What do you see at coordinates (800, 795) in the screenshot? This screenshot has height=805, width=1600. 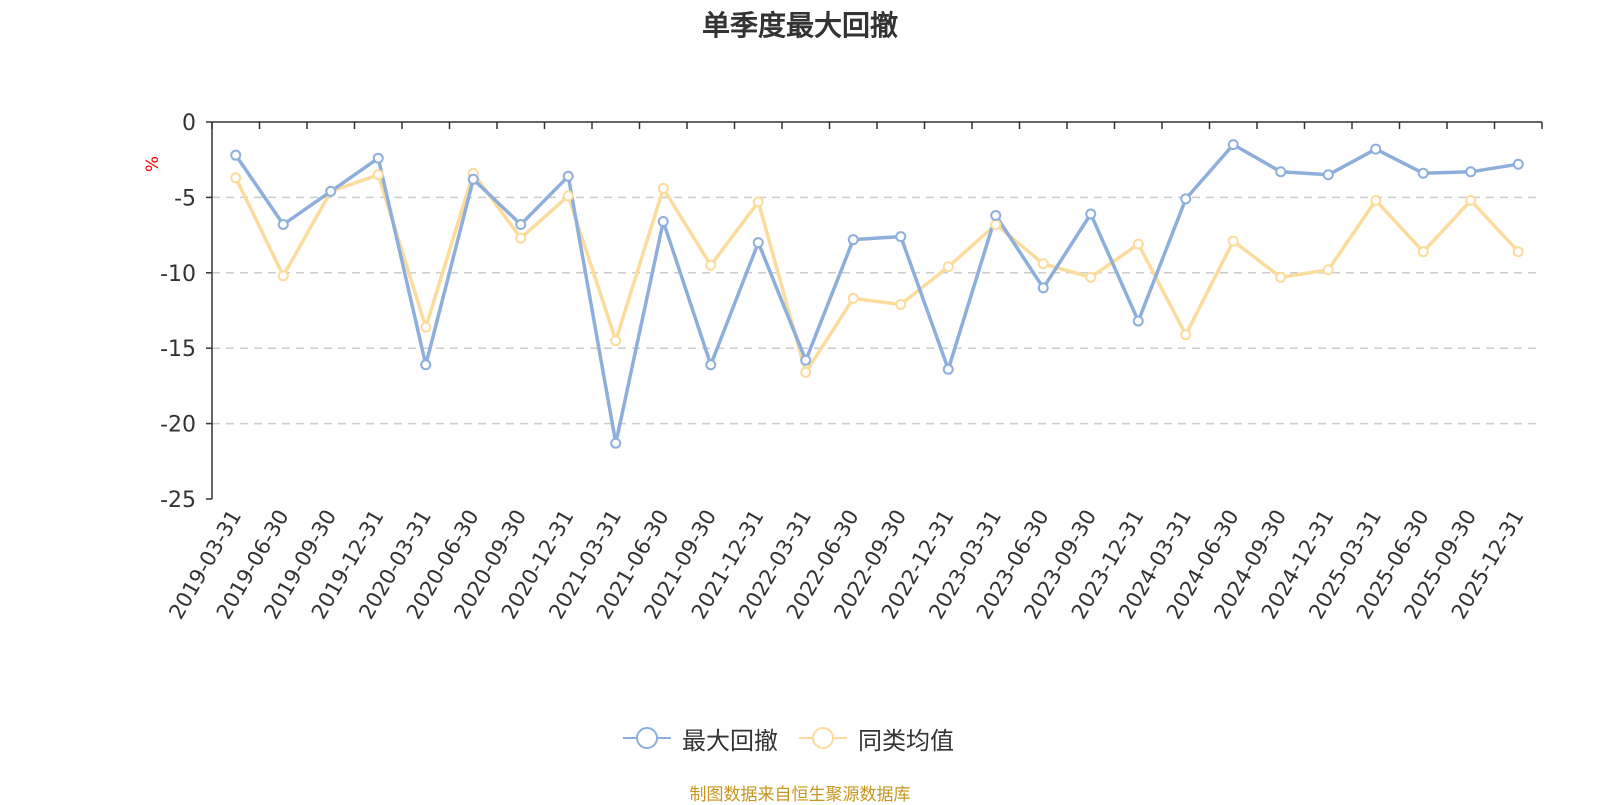 I see `source-note: 制图数据来自恒生聚源数据库` at bounding box center [800, 795].